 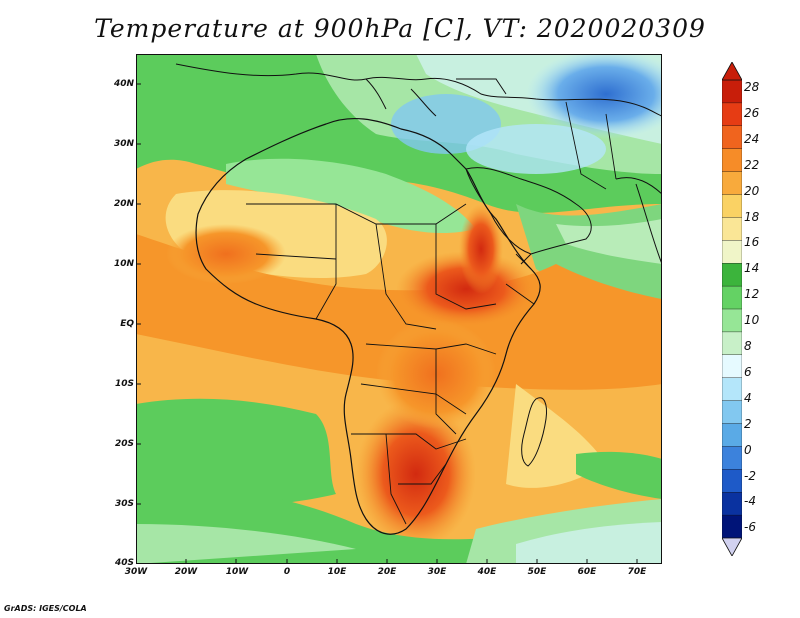 What do you see at coordinates (387, 572) in the screenshot?
I see `lon-label-20e: 20E` at bounding box center [387, 572].